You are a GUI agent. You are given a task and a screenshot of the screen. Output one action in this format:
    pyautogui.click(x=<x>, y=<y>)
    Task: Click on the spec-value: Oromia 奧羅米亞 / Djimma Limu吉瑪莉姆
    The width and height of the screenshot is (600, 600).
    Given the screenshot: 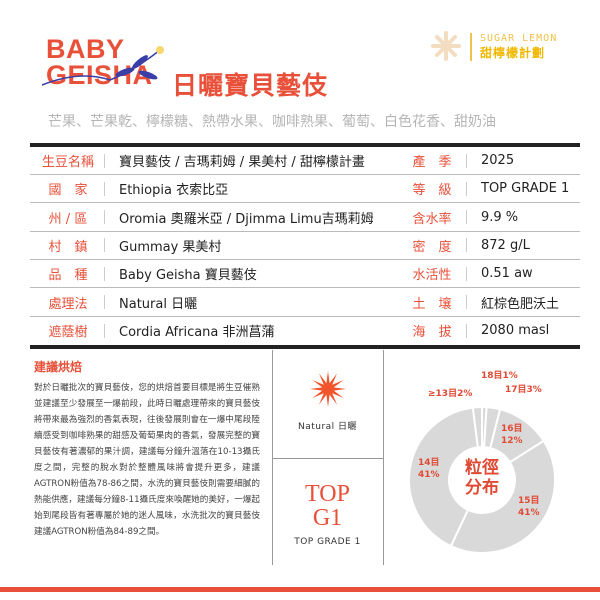 What is the action you would take?
    pyautogui.click(x=246, y=219)
    